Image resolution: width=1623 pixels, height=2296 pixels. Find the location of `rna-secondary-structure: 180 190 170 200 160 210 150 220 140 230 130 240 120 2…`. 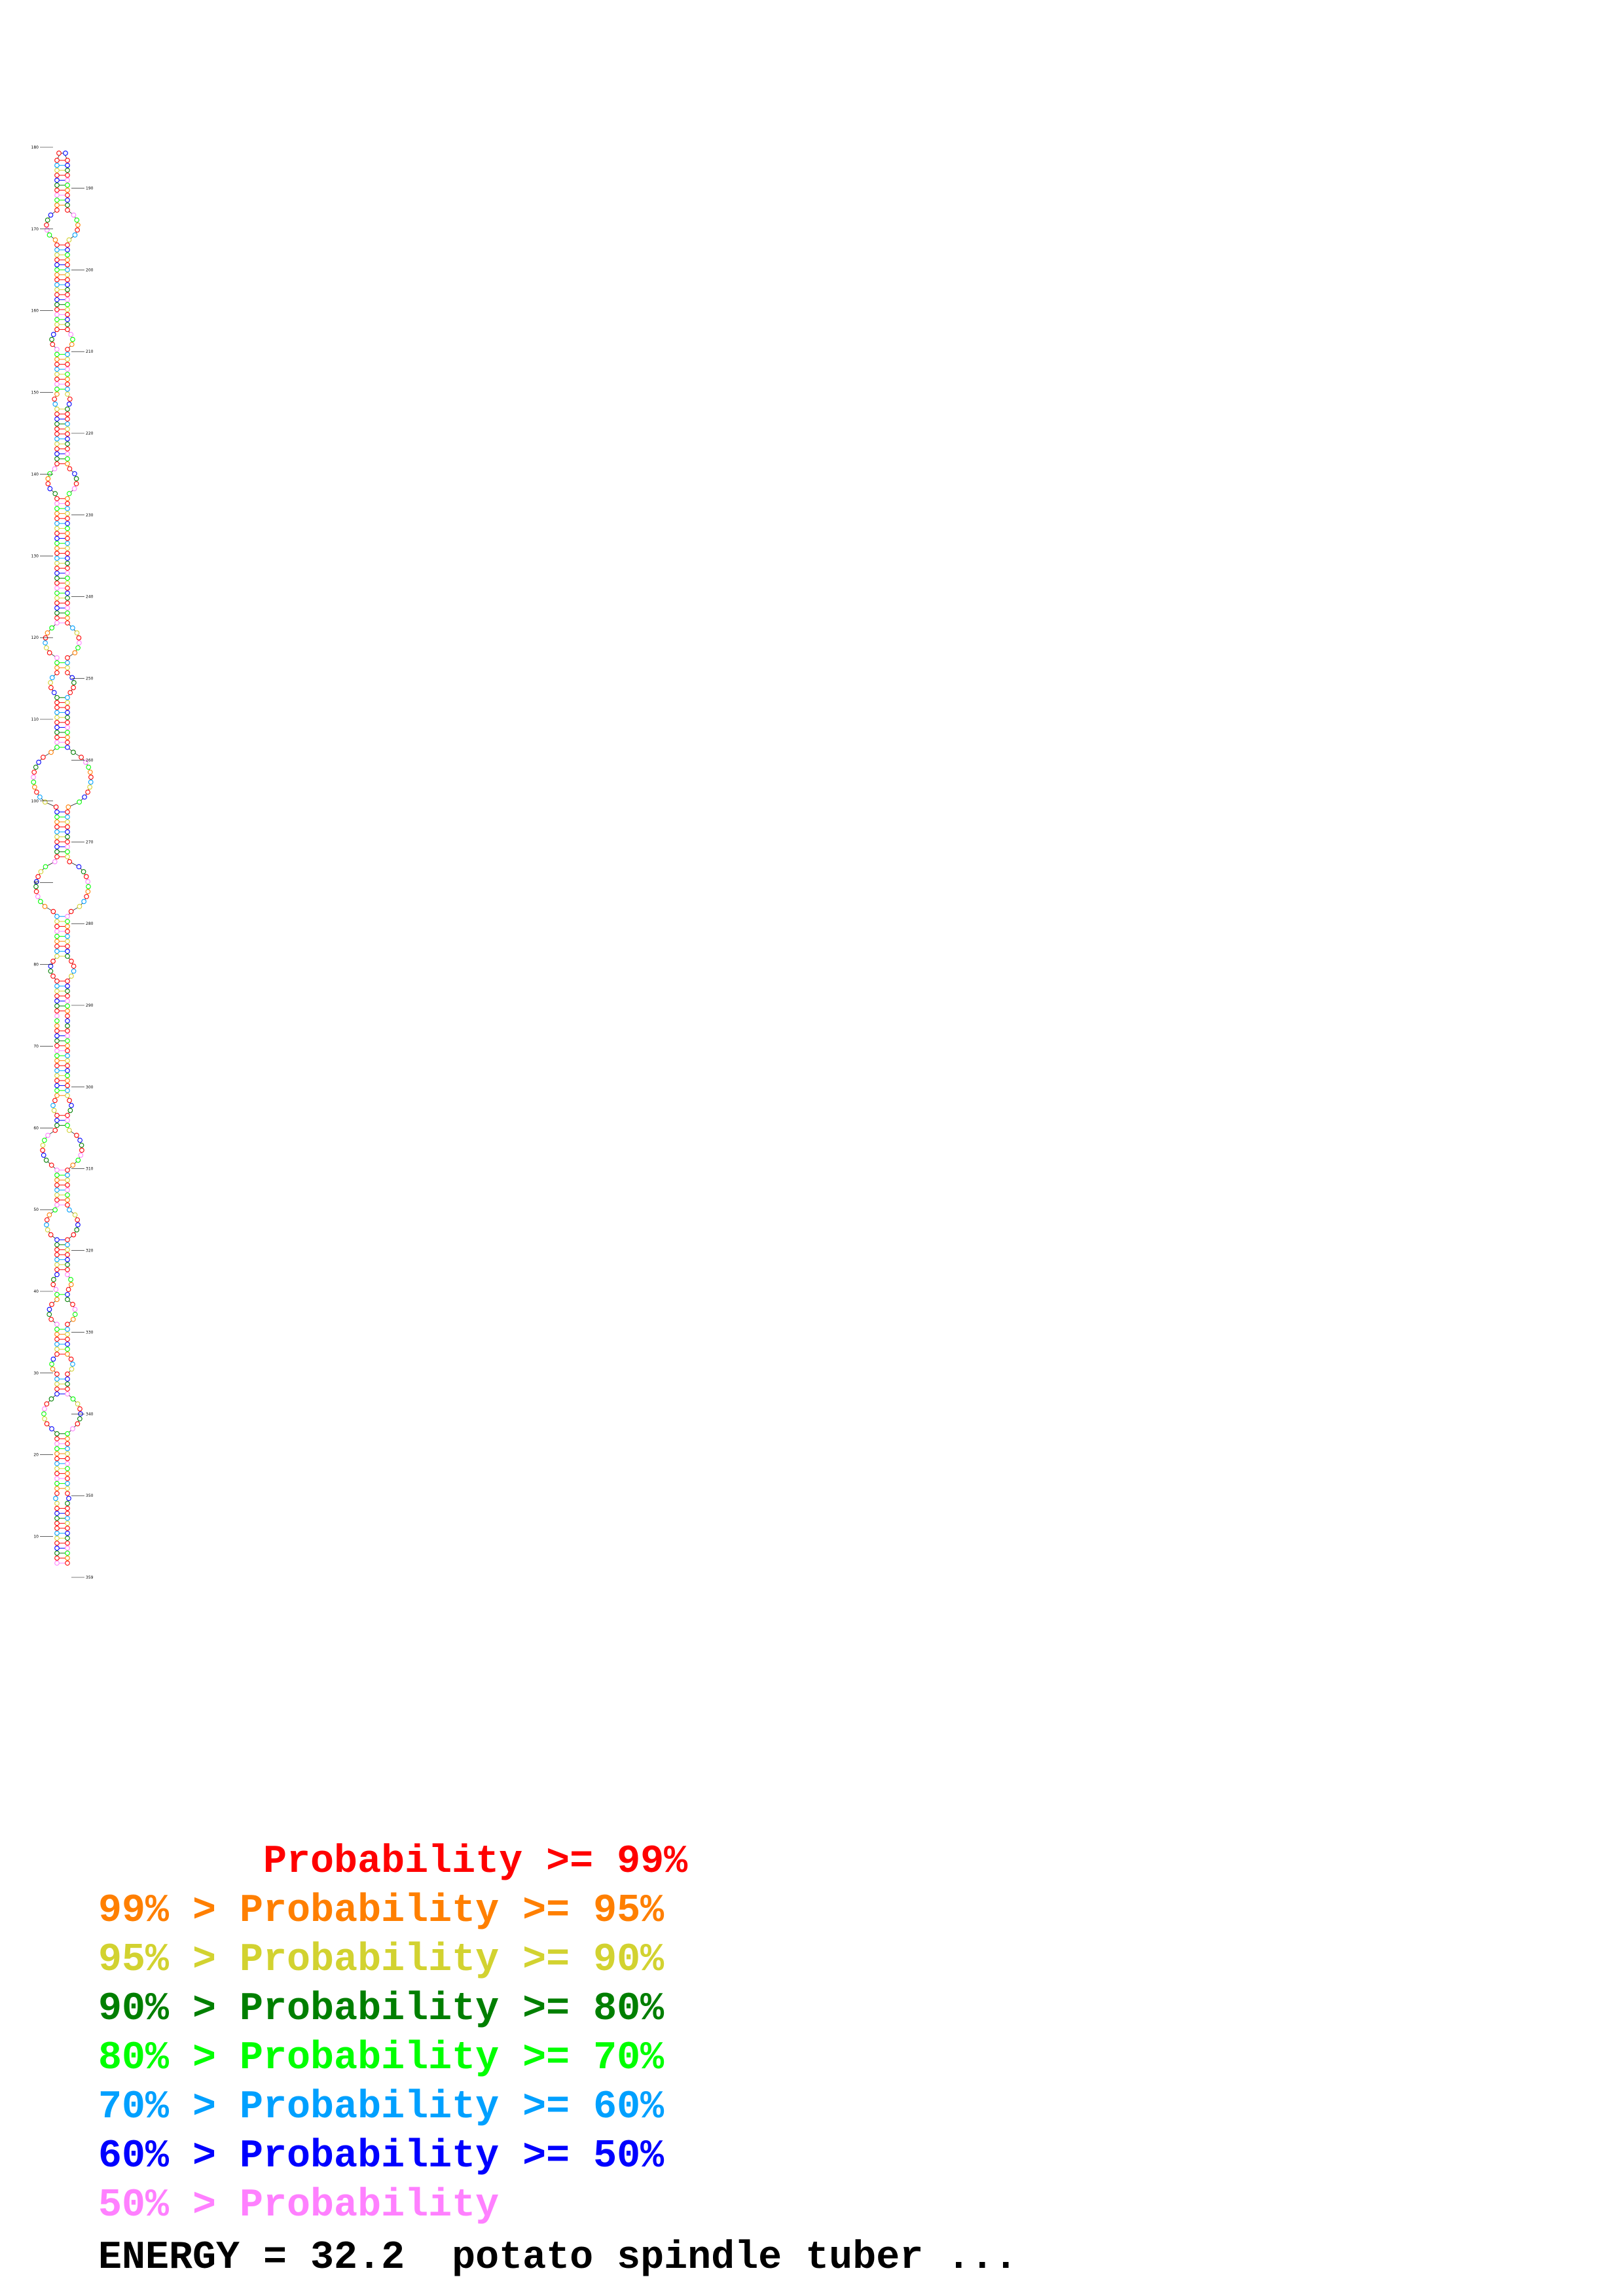

rna-secondary-structure: 180 190 170 200 160 210 150 220 140 230 130 240 120 2… is located at coordinates (62, 862).